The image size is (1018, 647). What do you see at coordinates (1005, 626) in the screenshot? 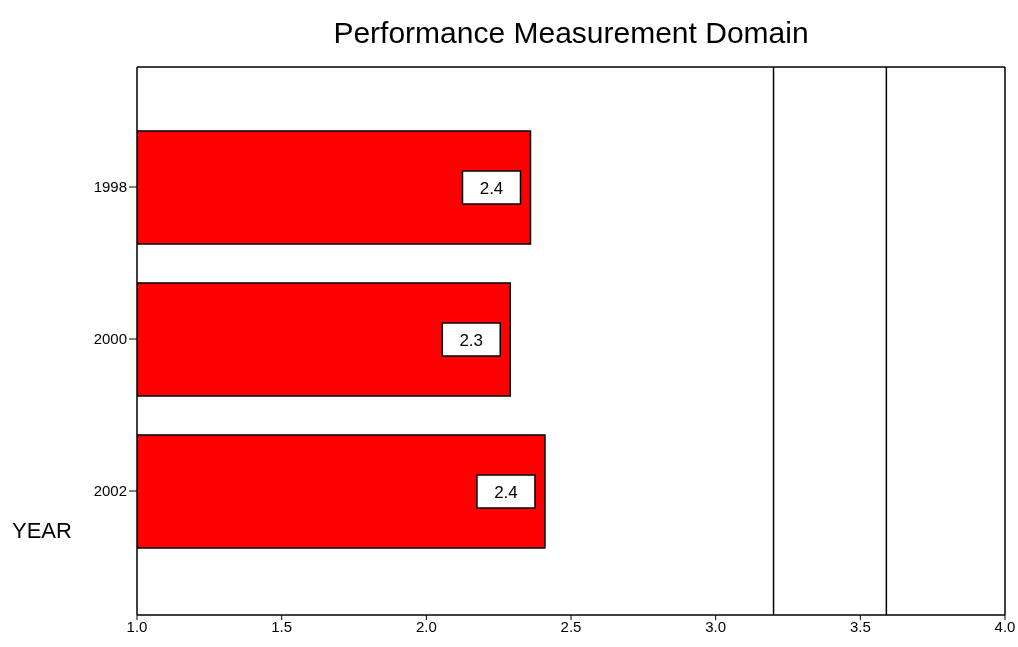
I see `x-tick-label: 4.0` at bounding box center [1005, 626].